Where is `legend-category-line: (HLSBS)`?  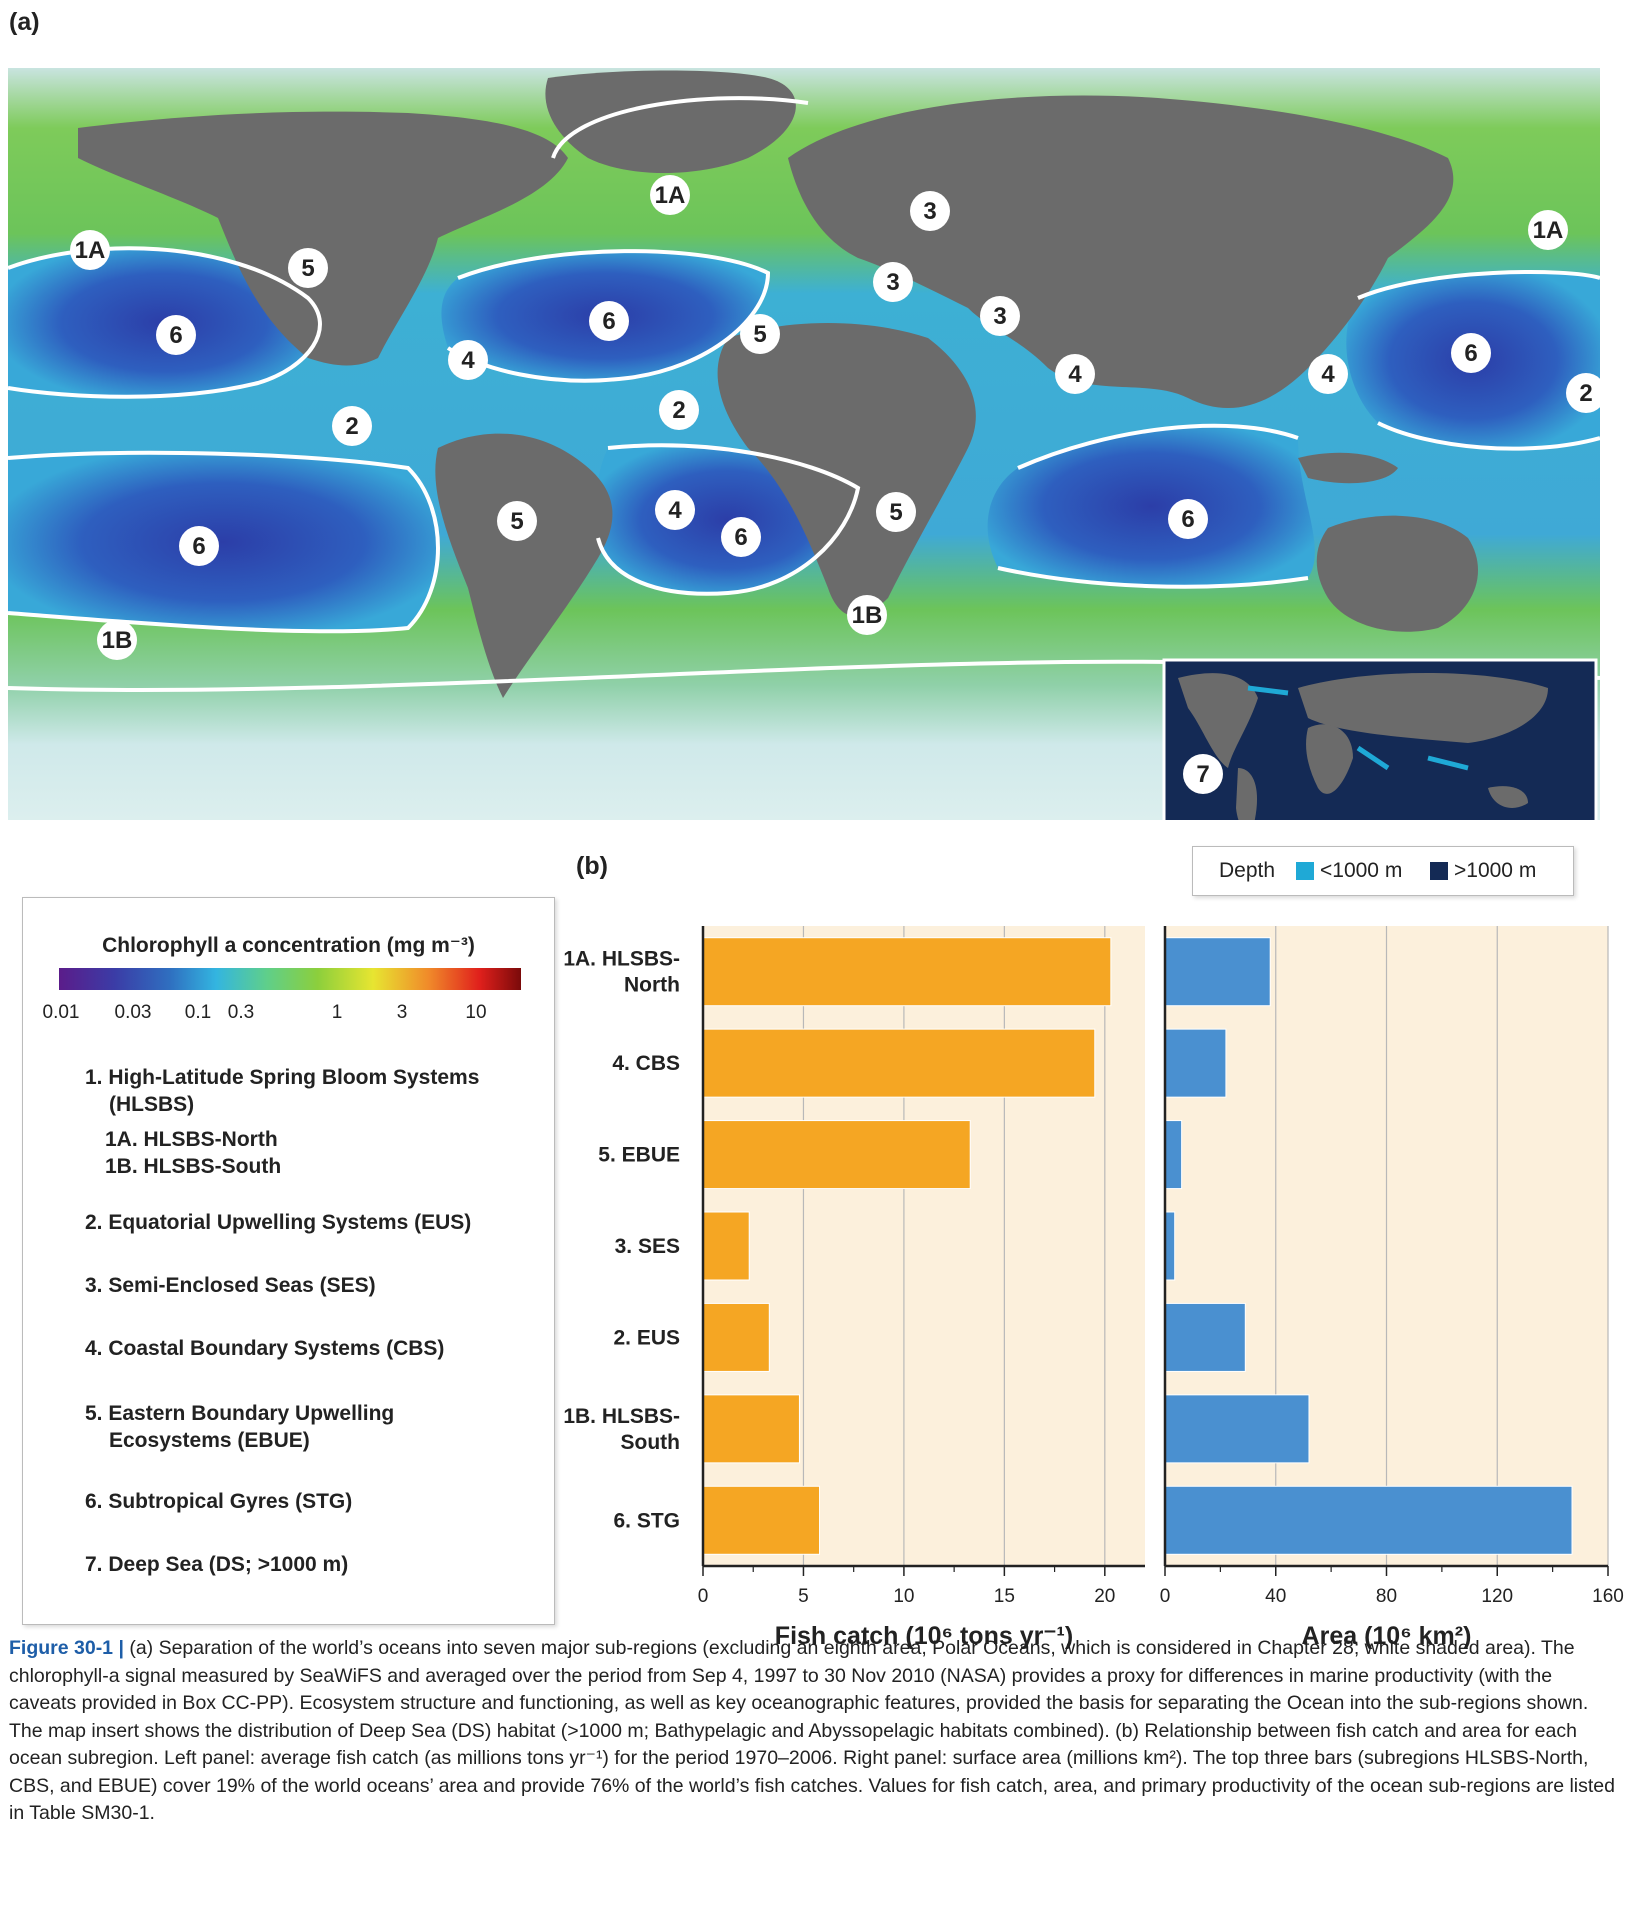
legend-category-line: (HLSBS) is located at coordinates (282, 1104).